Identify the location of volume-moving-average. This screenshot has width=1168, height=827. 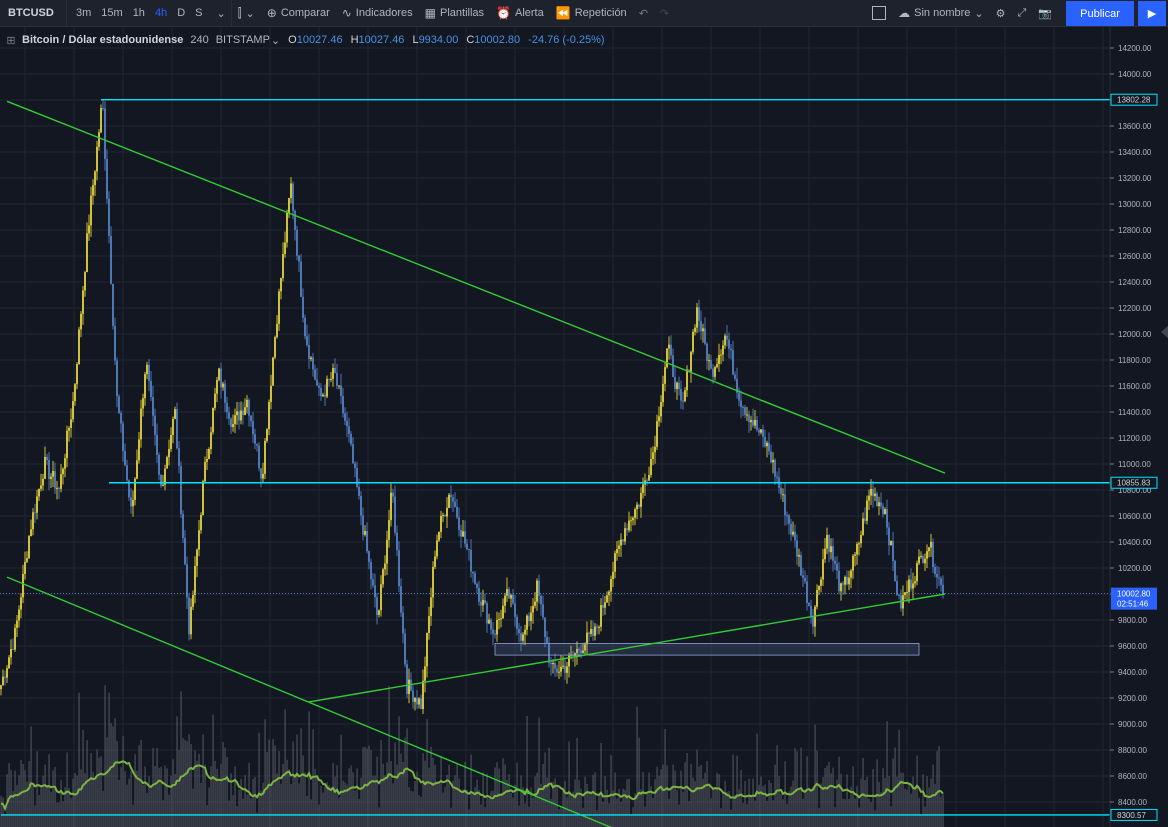
(472, 786).